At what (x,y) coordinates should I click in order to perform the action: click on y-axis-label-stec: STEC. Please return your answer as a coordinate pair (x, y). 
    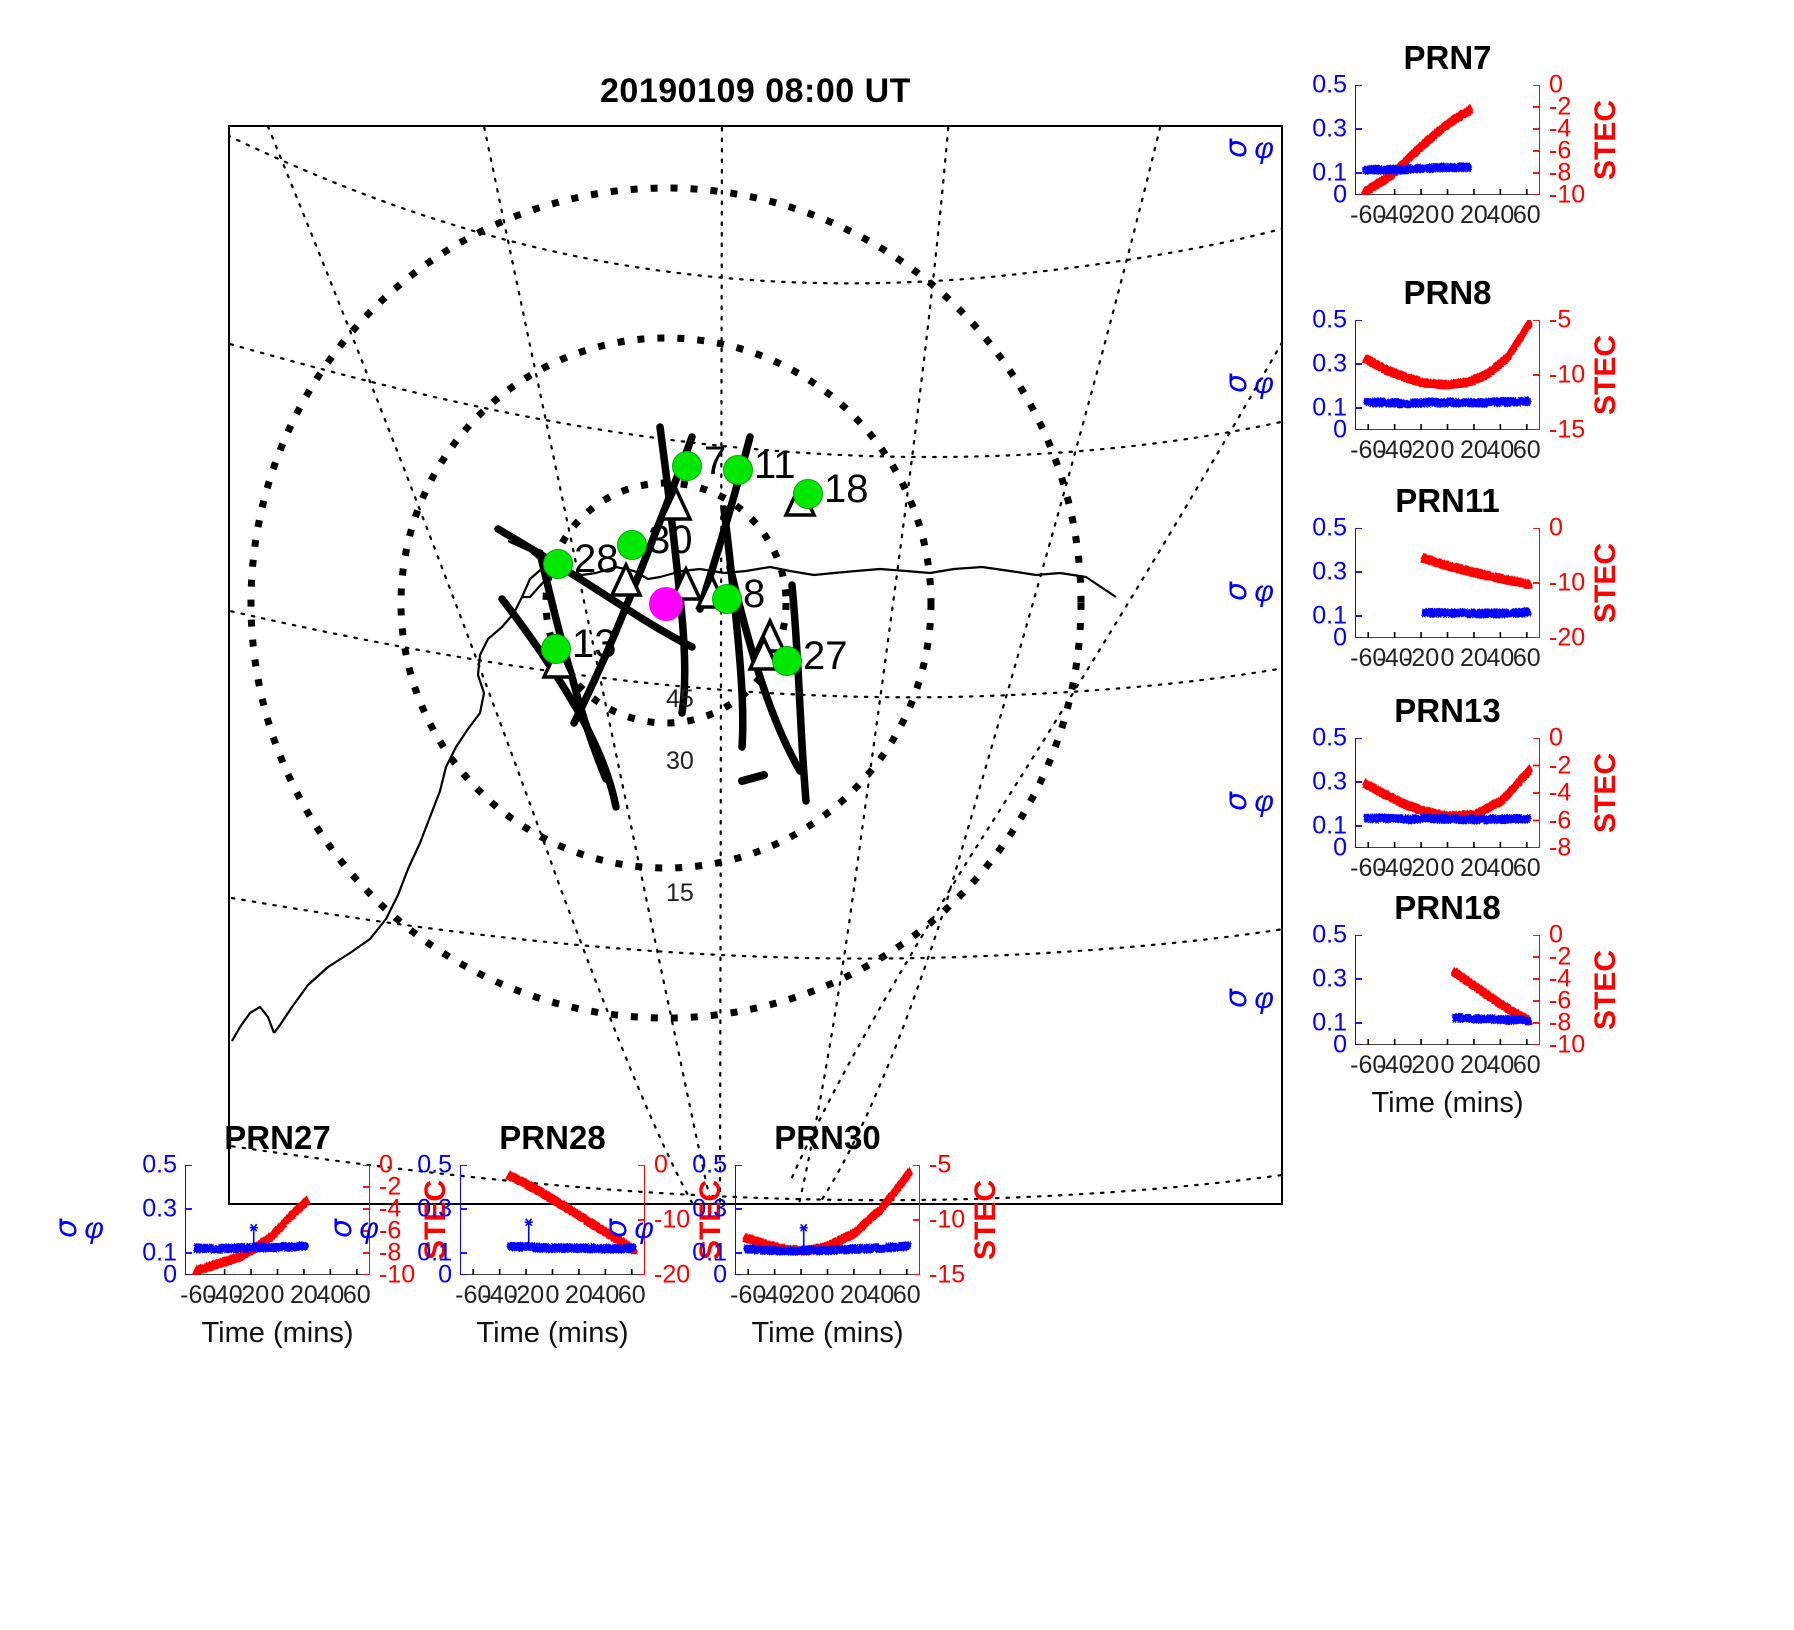
    Looking at the image, I should click on (1605, 583).